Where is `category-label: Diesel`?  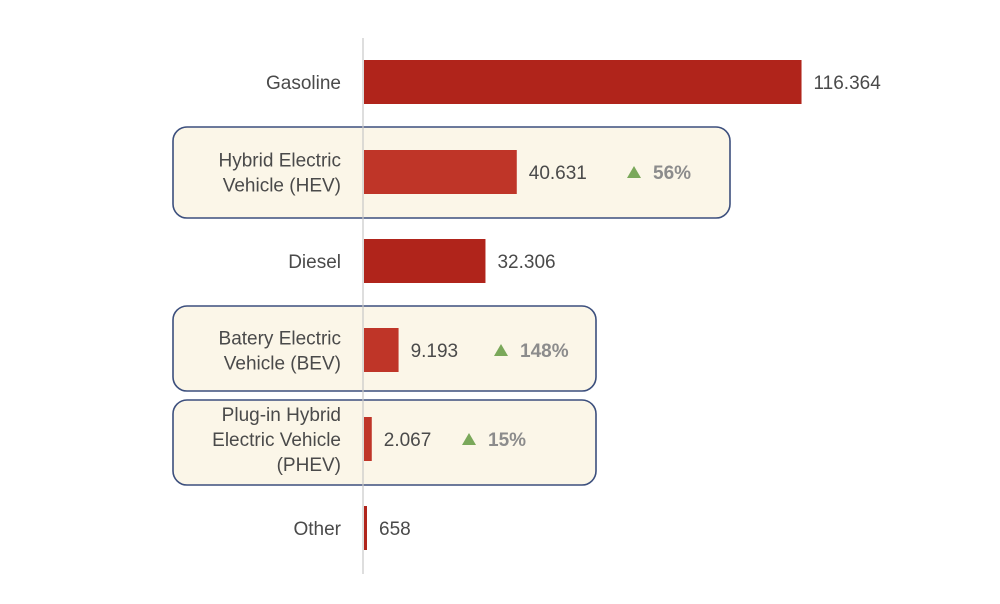 category-label: Diesel is located at coordinates (314, 262).